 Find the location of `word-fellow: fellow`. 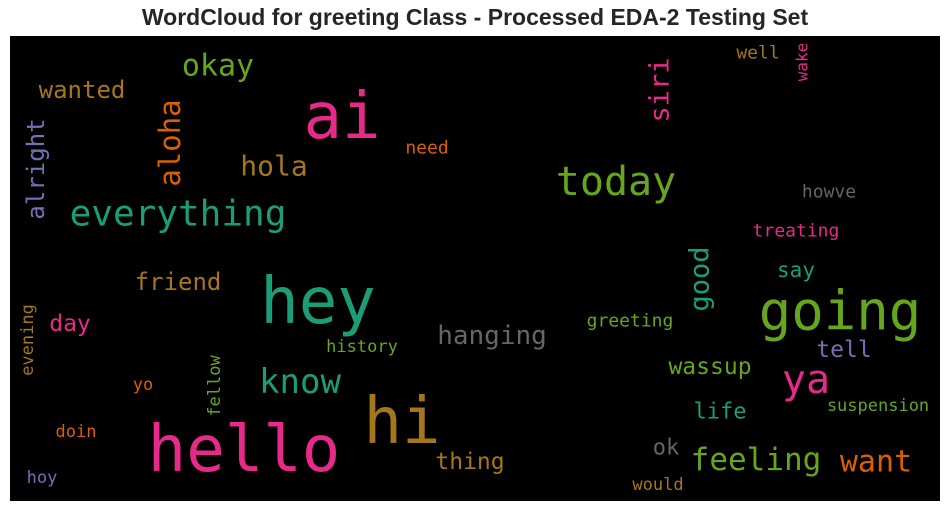

word-fellow: fellow is located at coordinates (215, 386).